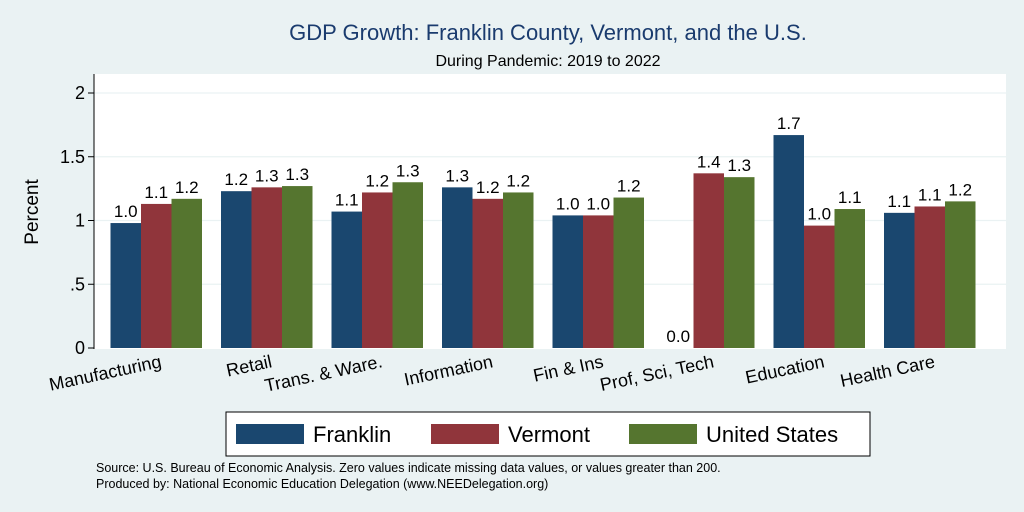 This screenshot has width=1024, height=512. What do you see at coordinates (32, 212) in the screenshot?
I see `y-axis-label: Percent` at bounding box center [32, 212].